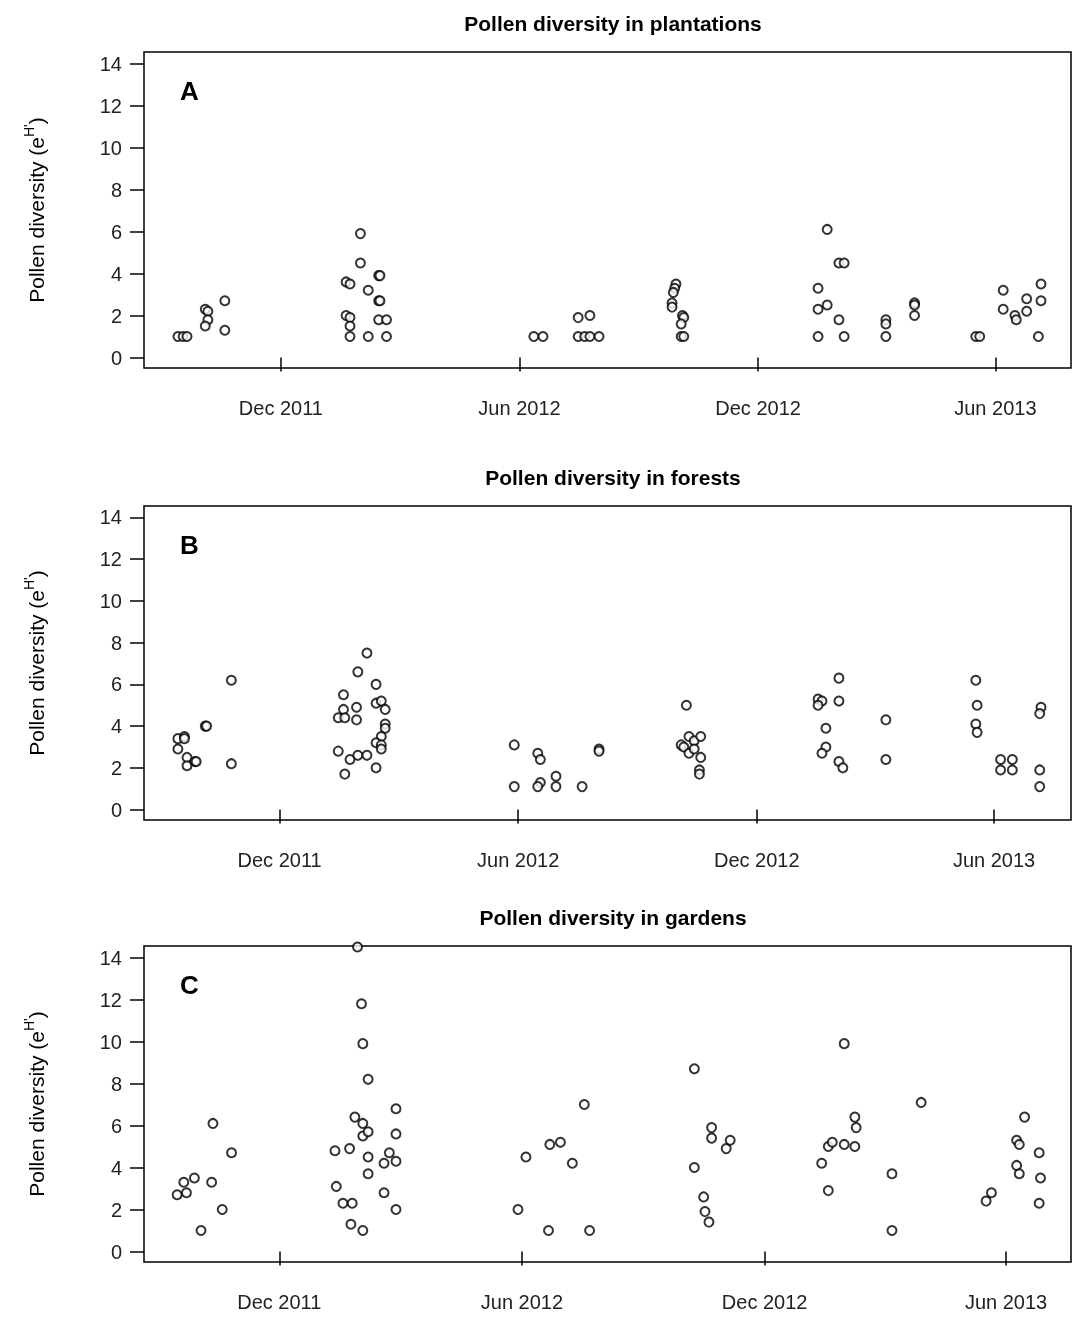 This screenshot has width=1072, height=1317. What do you see at coordinates (189, 91) in the screenshot?
I see `annotation: A` at bounding box center [189, 91].